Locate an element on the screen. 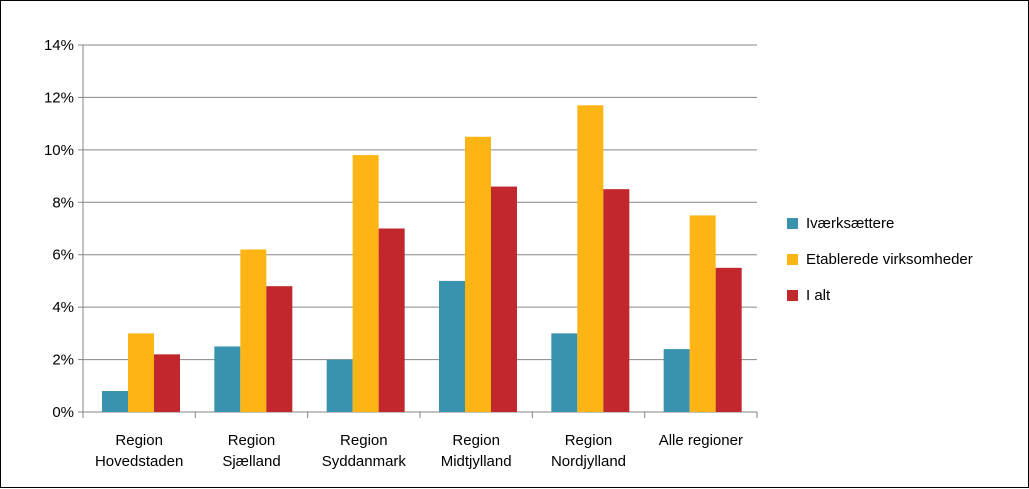  x-tick-label: Alle regioner is located at coordinates (701, 440).